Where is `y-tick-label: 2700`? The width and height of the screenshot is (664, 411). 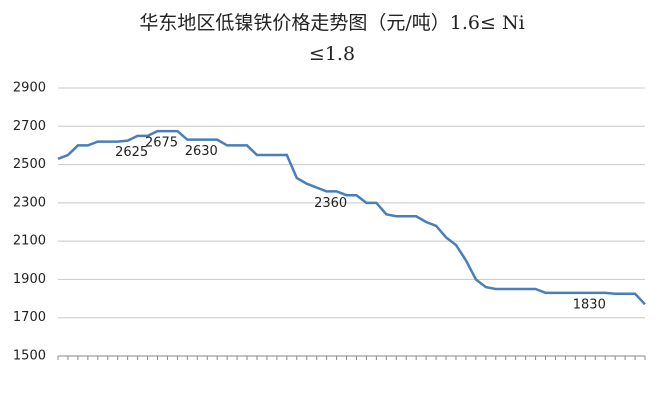 y-tick-label: 2700 is located at coordinates (29, 126).